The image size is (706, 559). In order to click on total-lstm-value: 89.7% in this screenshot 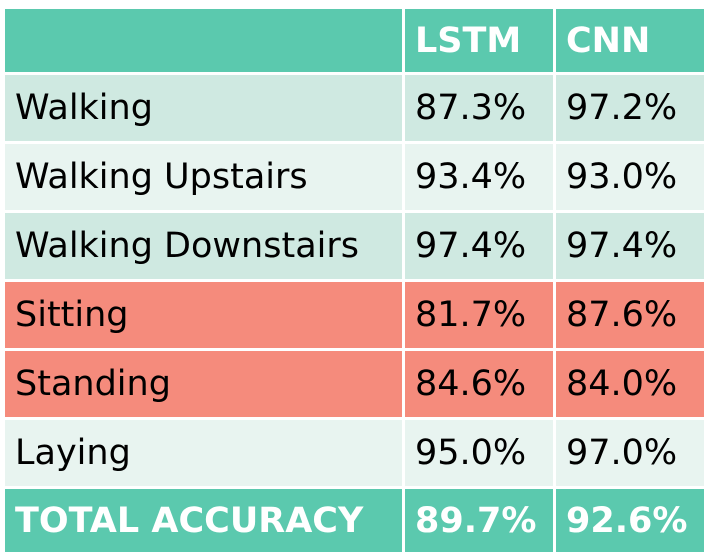, I will do `click(479, 520)`.